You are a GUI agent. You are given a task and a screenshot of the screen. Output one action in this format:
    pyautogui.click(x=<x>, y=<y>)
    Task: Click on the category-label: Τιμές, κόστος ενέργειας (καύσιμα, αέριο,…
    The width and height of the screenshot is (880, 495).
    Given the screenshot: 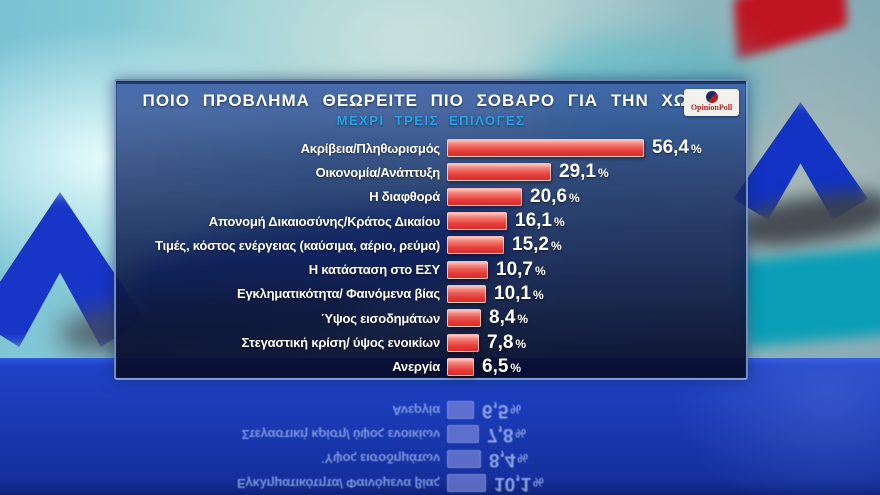 What is the action you would take?
    pyautogui.click(x=297, y=245)
    